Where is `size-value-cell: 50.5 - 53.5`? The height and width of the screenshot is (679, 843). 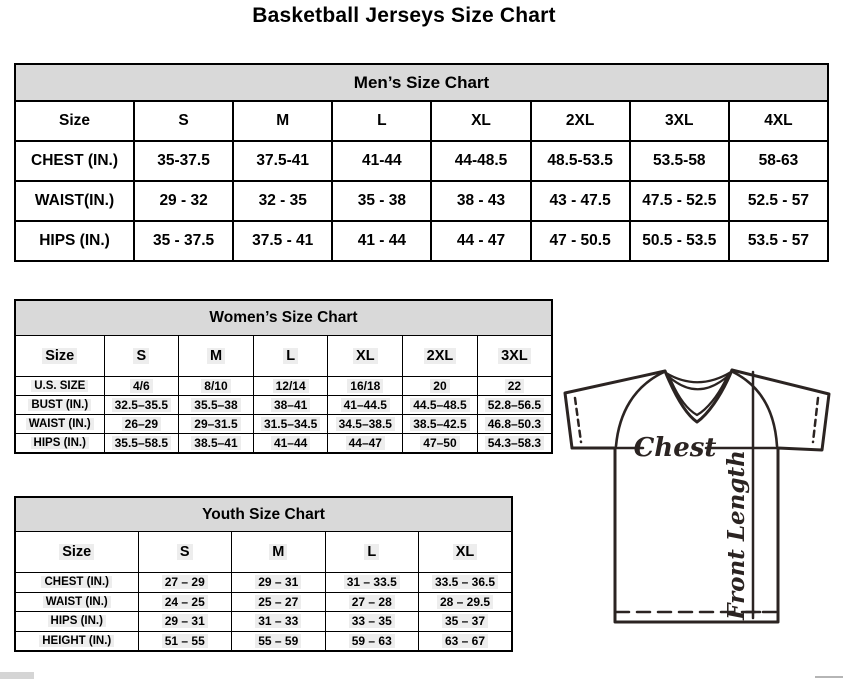
size-value-cell: 50.5 - 53.5 is located at coordinates (679, 241).